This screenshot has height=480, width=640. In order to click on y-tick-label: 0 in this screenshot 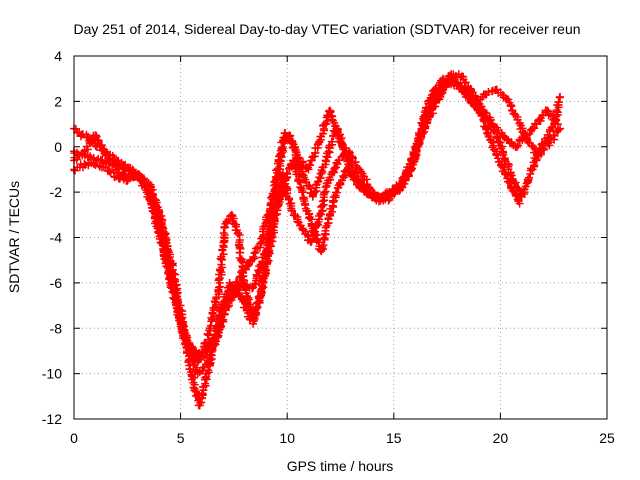, I will do `click(58, 147)`.